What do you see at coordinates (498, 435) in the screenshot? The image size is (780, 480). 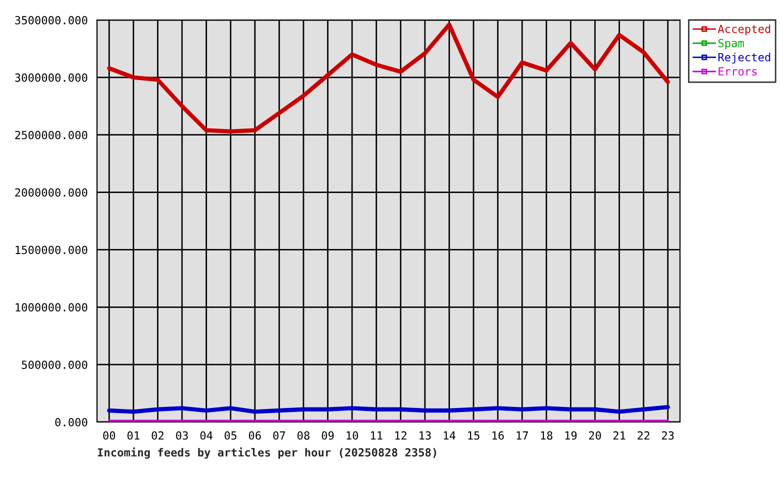 I see `x-tick-label: 16` at bounding box center [498, 435].